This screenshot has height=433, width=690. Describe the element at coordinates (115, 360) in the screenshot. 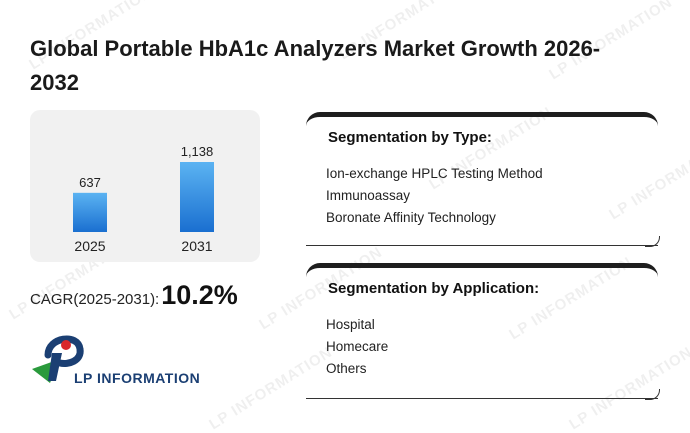

I see `lp-information-logo: LP INFORMATION` at that location.